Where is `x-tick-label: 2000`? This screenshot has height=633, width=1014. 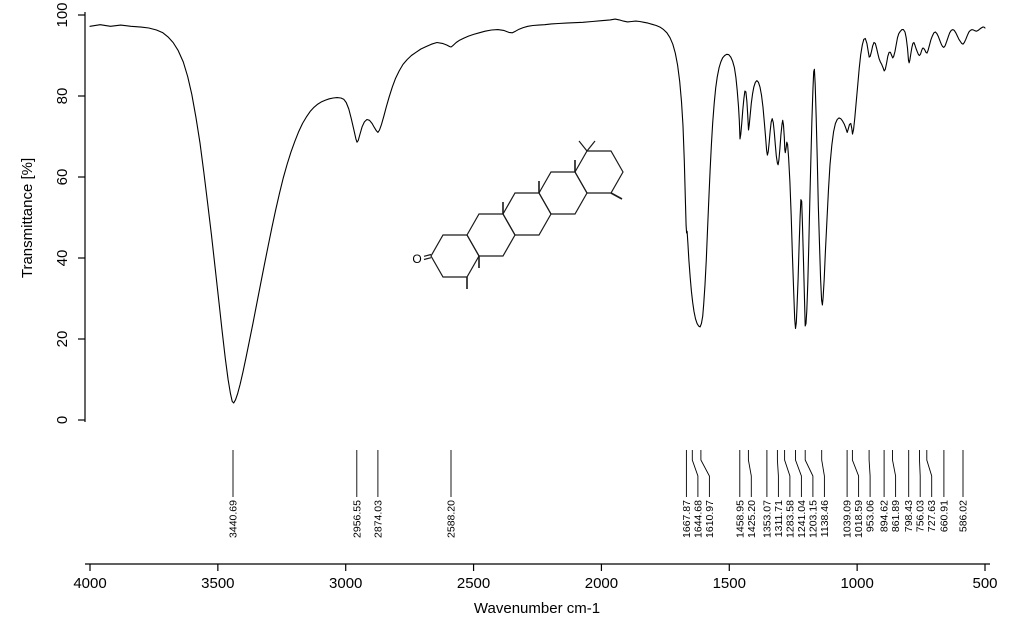 x-tick-label: 2000 is located at coordinates (601, 583).